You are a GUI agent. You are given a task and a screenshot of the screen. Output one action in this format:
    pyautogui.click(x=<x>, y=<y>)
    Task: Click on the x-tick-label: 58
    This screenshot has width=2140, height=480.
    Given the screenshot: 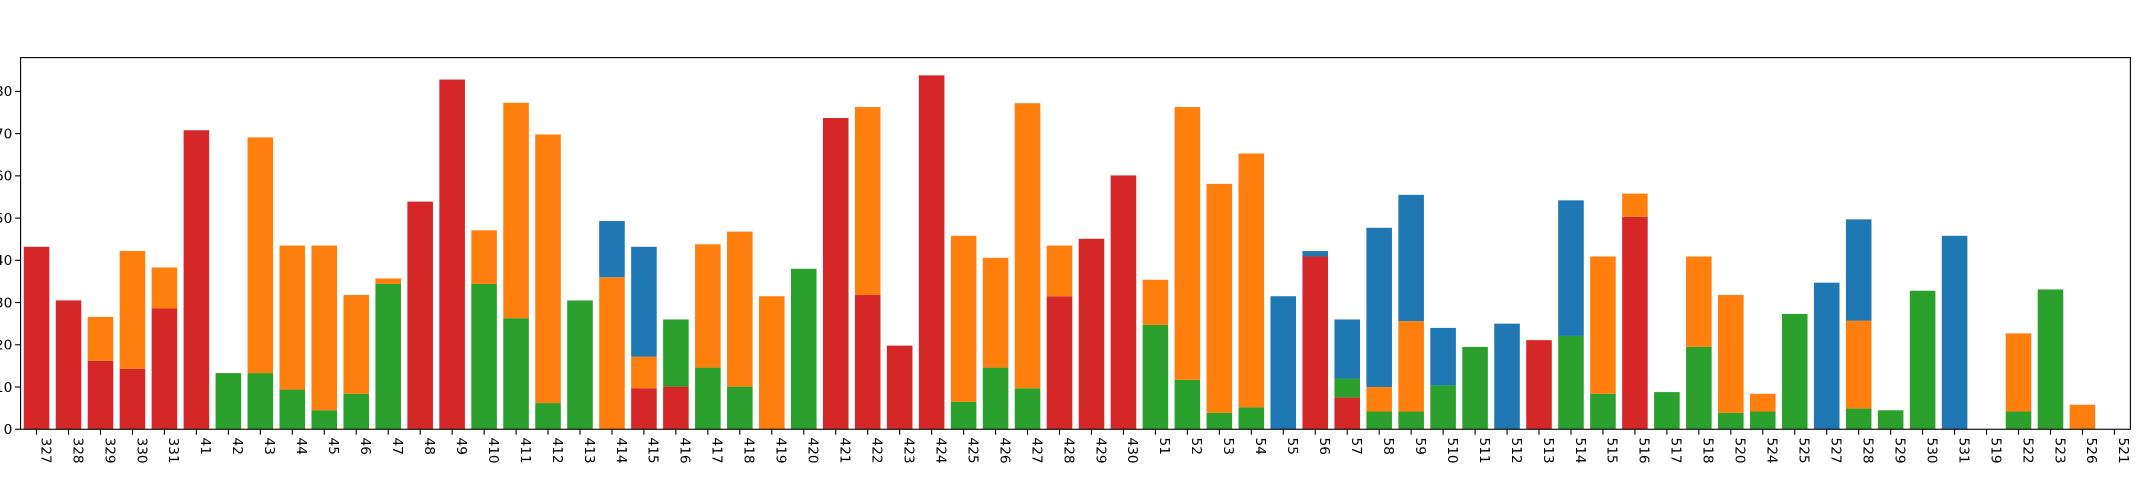 What is the action you would take?
    pyautogui.click(x=1388, y=445)
    